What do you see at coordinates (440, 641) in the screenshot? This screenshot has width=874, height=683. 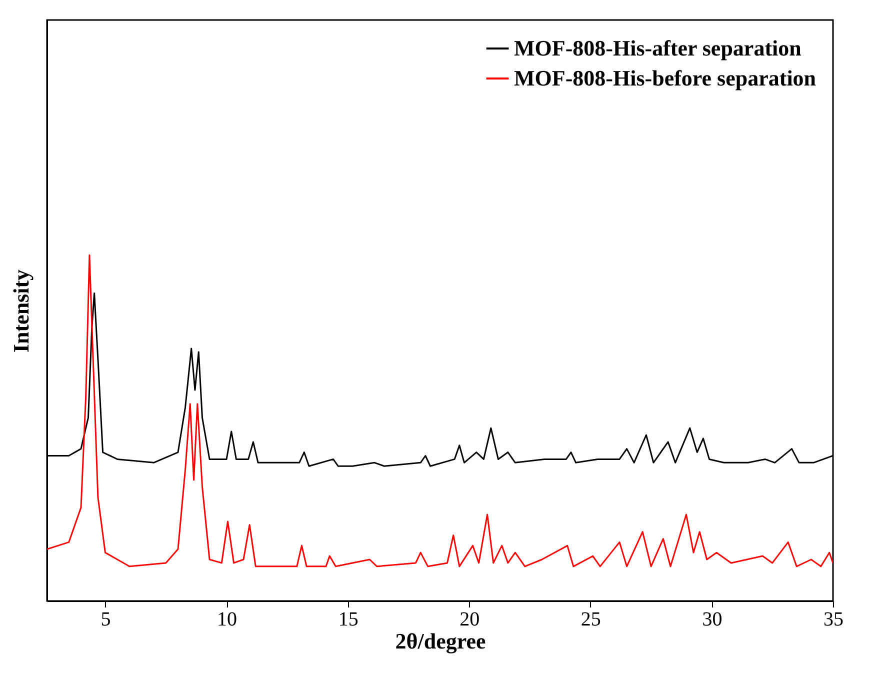 I see `x-axis-title: 2θ/degree` at bounding box center [440, 641].